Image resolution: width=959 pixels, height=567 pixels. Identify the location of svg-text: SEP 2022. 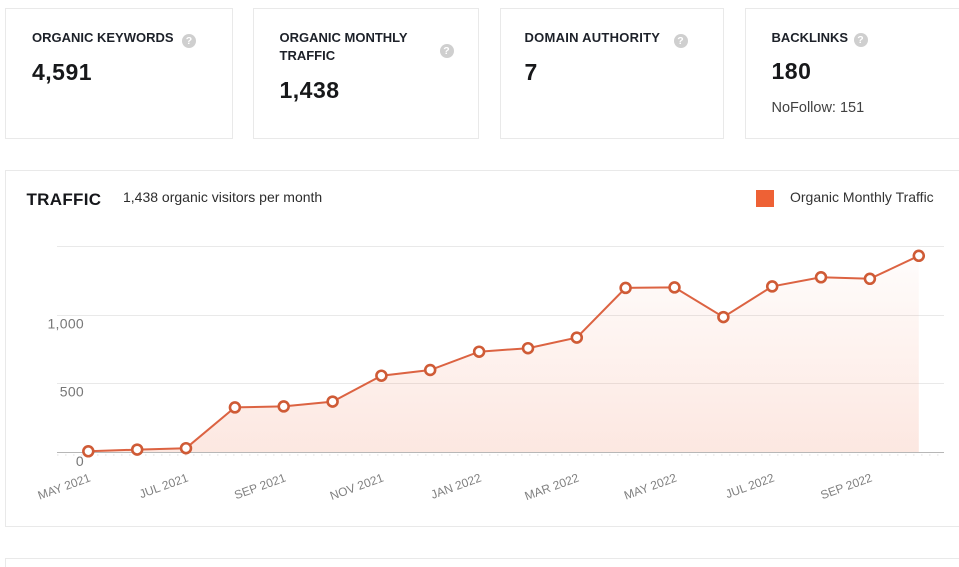
(847, 487).